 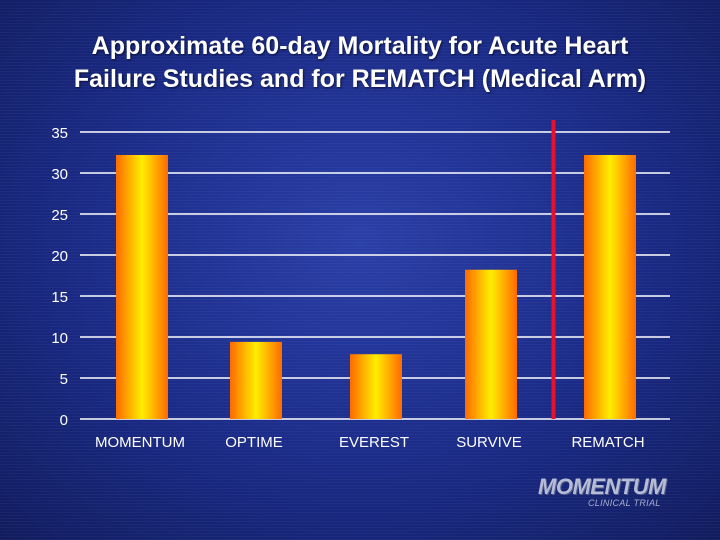 What do you see at coordinates (376, 386) in the screenshot?
I see `bar-everest` at bounding box center [376, 386].